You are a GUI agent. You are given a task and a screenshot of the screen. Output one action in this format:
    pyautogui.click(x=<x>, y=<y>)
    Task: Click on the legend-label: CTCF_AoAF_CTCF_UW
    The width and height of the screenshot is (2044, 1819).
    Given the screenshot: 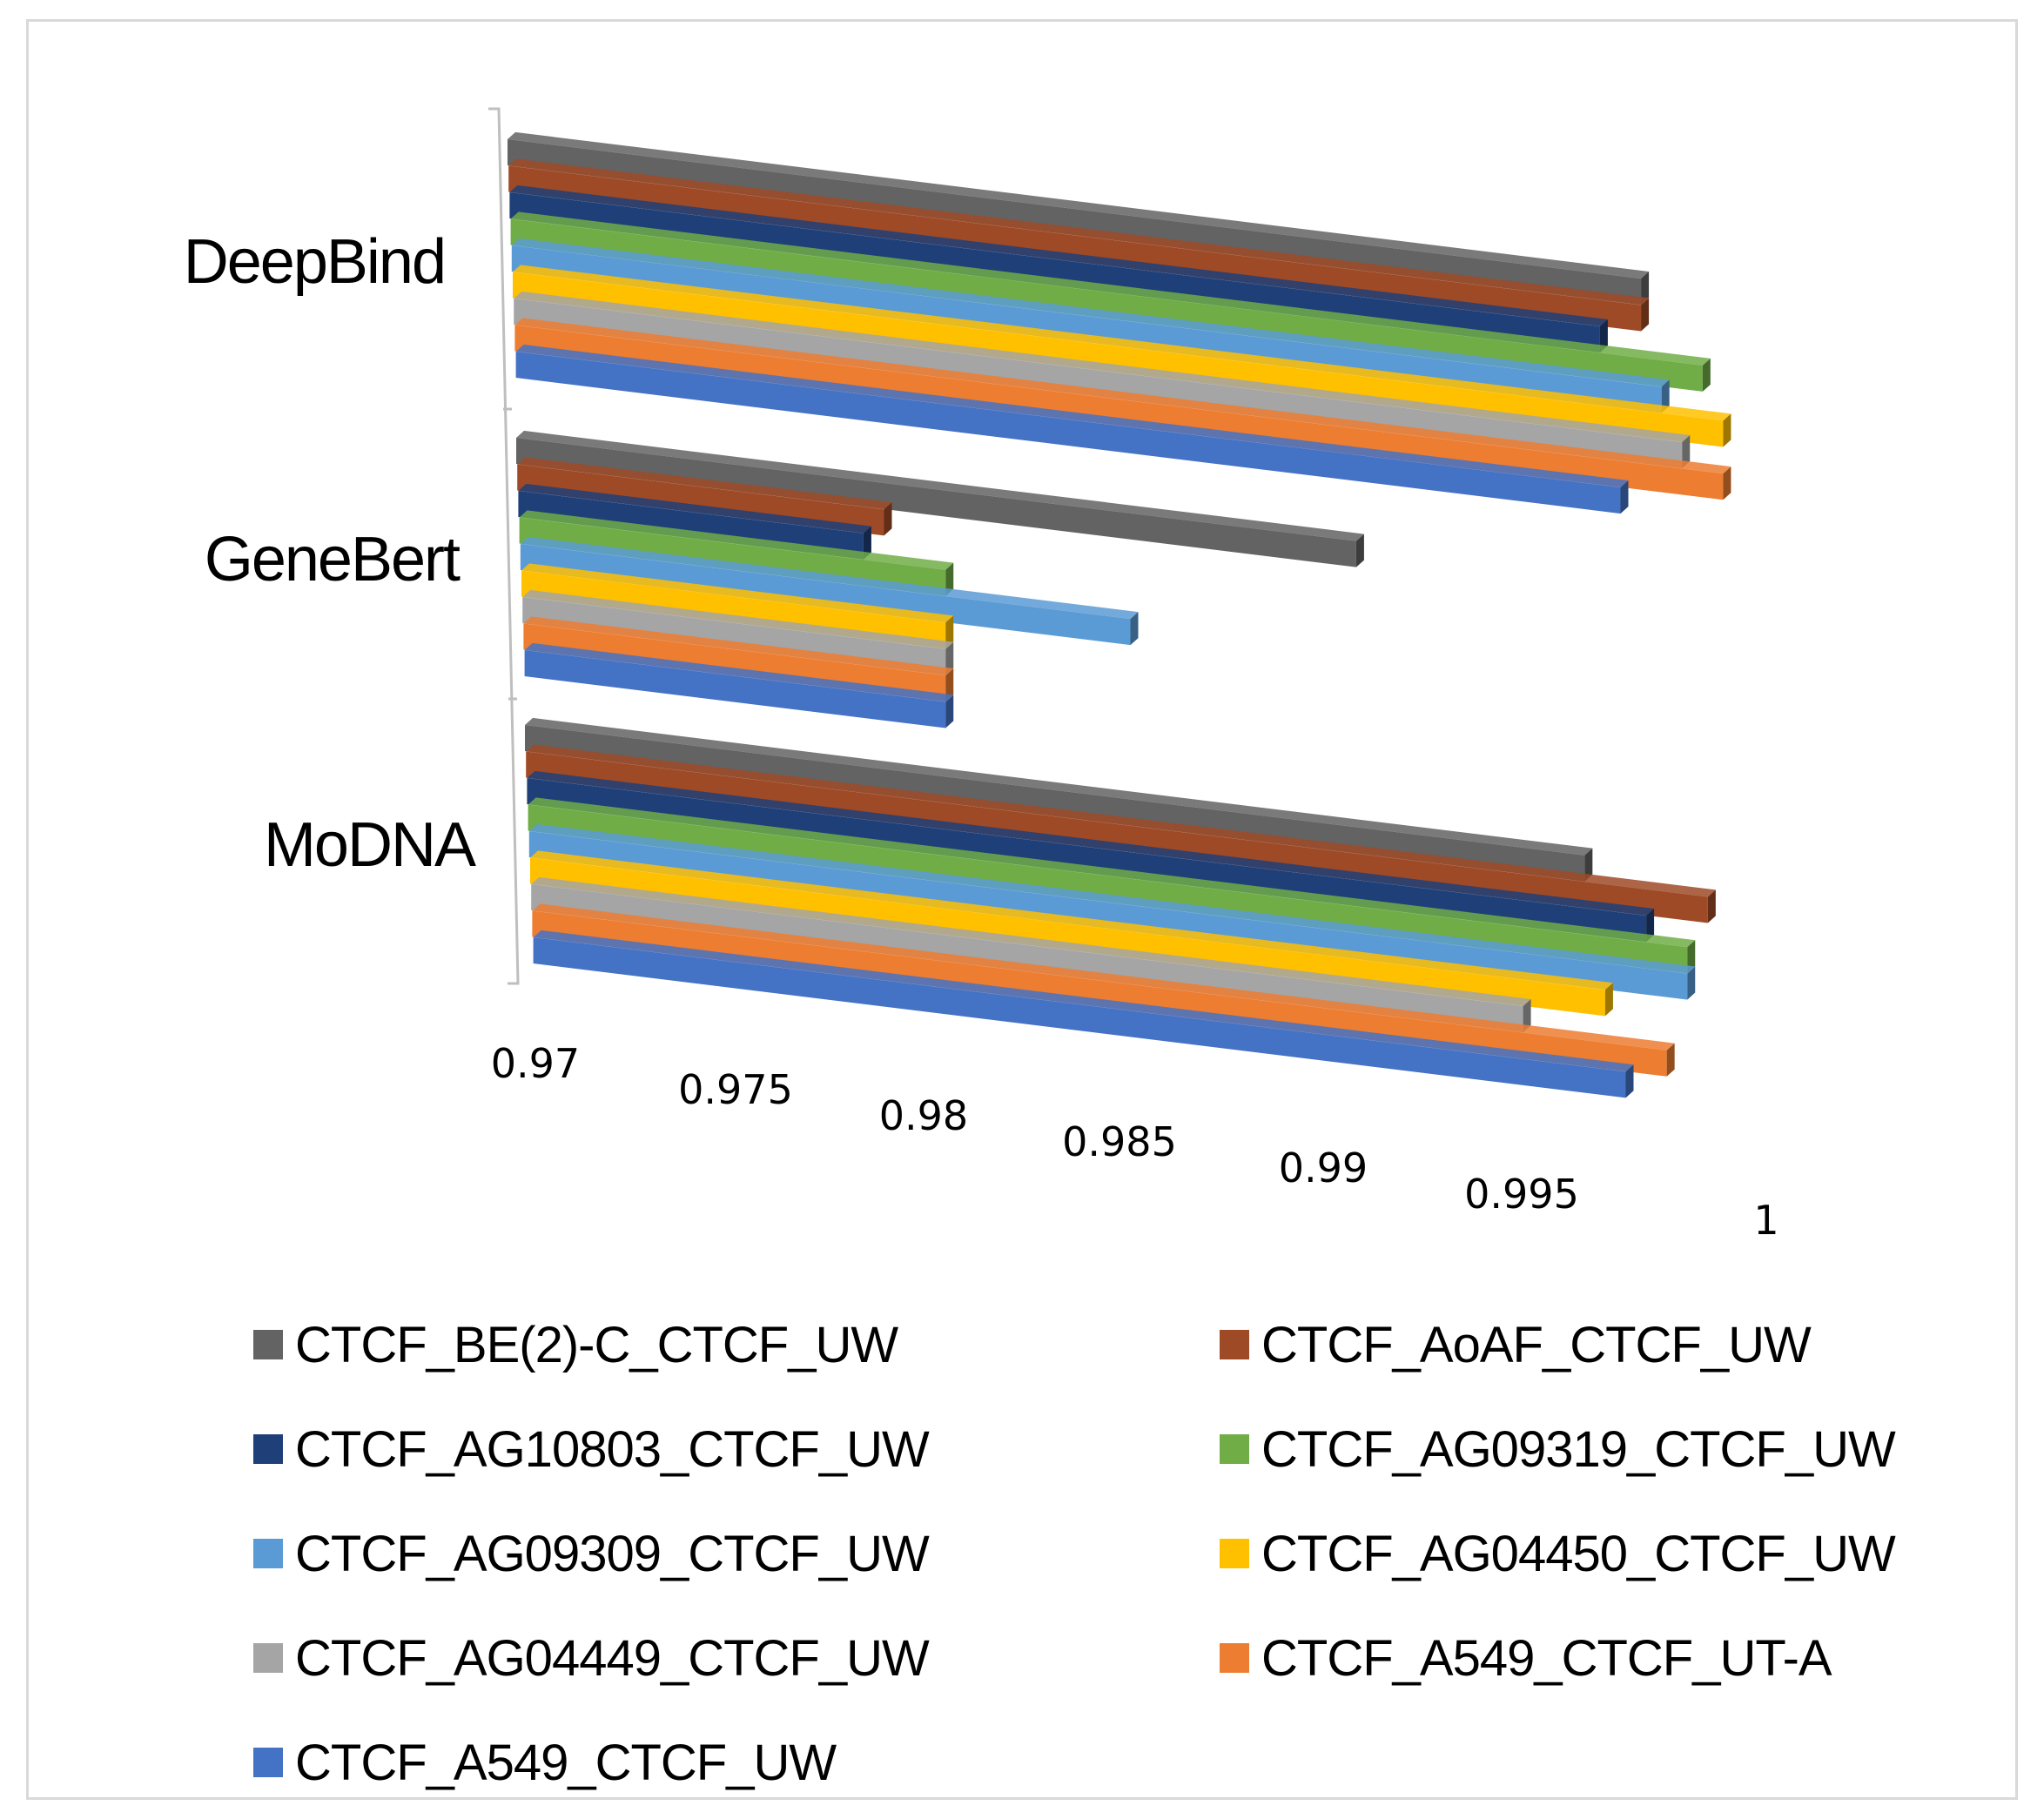 What is the action you would take?
    pyautogui.click(x=1536, y=1344)
    